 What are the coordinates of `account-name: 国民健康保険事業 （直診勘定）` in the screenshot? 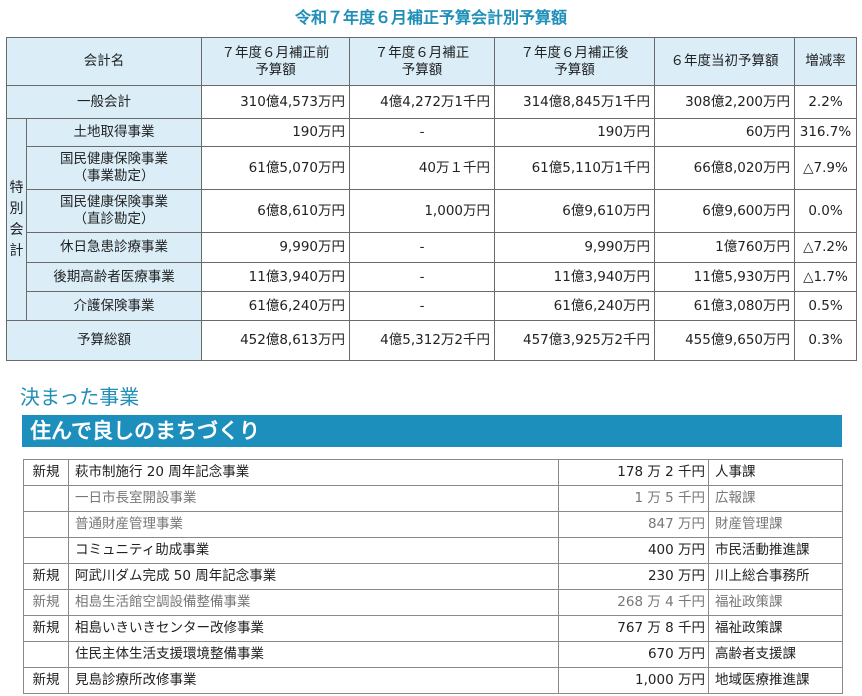 It's located at (114, 211).